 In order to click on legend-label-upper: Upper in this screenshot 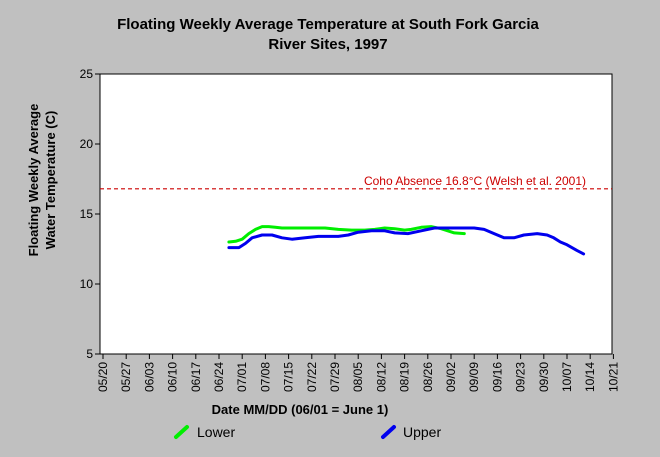, I will do `click(422, 432)`.